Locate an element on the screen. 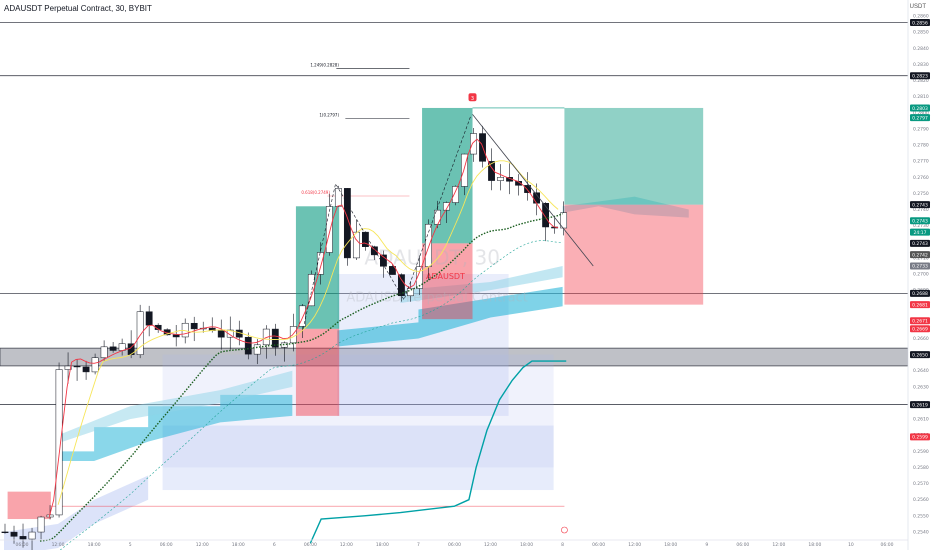 The width and height of the screenshot is (932, 555). price-label-text: 0.2681 is located at coordinates (920, 305).